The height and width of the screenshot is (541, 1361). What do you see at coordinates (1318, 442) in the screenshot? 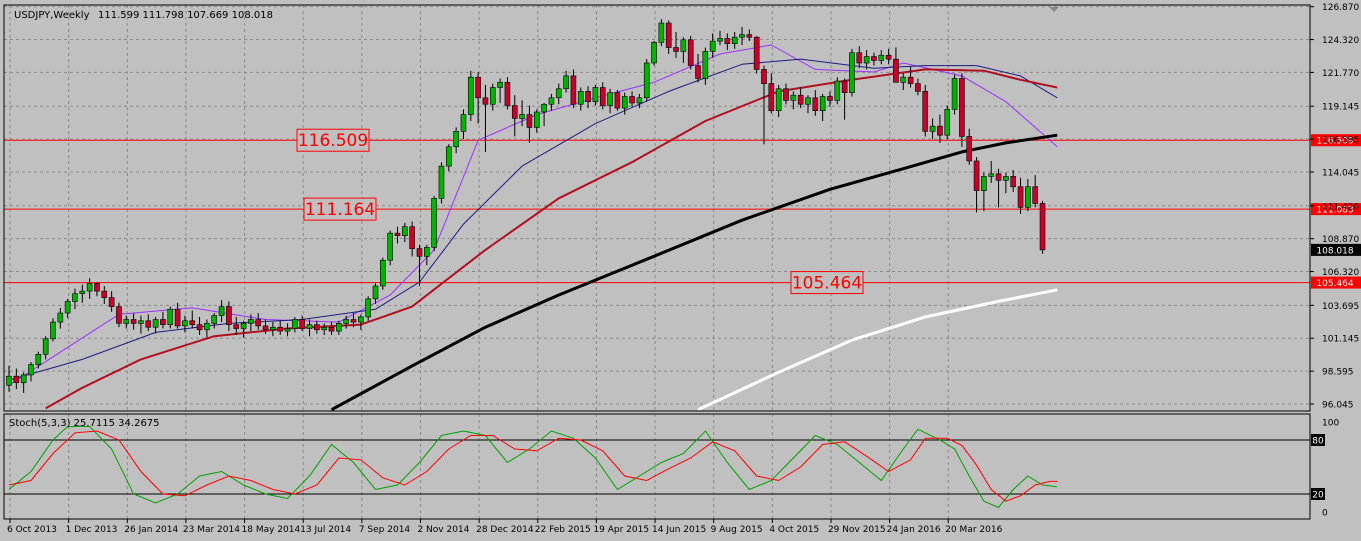
I see `stochastic-level-label: 80` at bounding box center [1318, 442].